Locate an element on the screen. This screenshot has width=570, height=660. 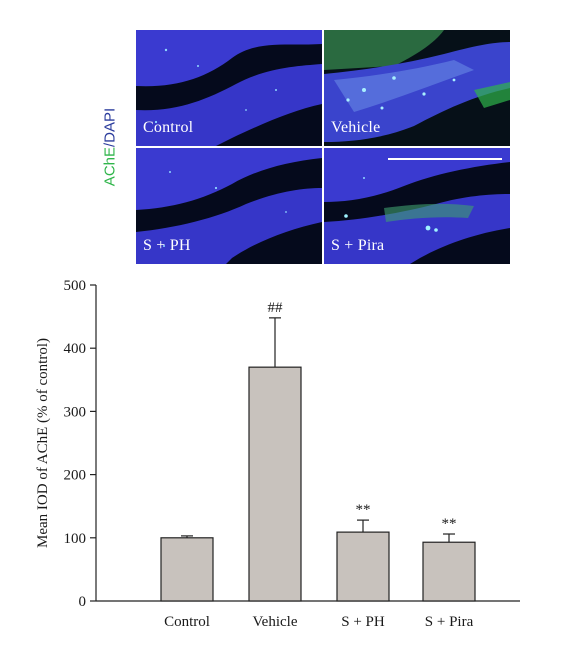
y-tick-label: 400 is located at coordinates (75, 349).